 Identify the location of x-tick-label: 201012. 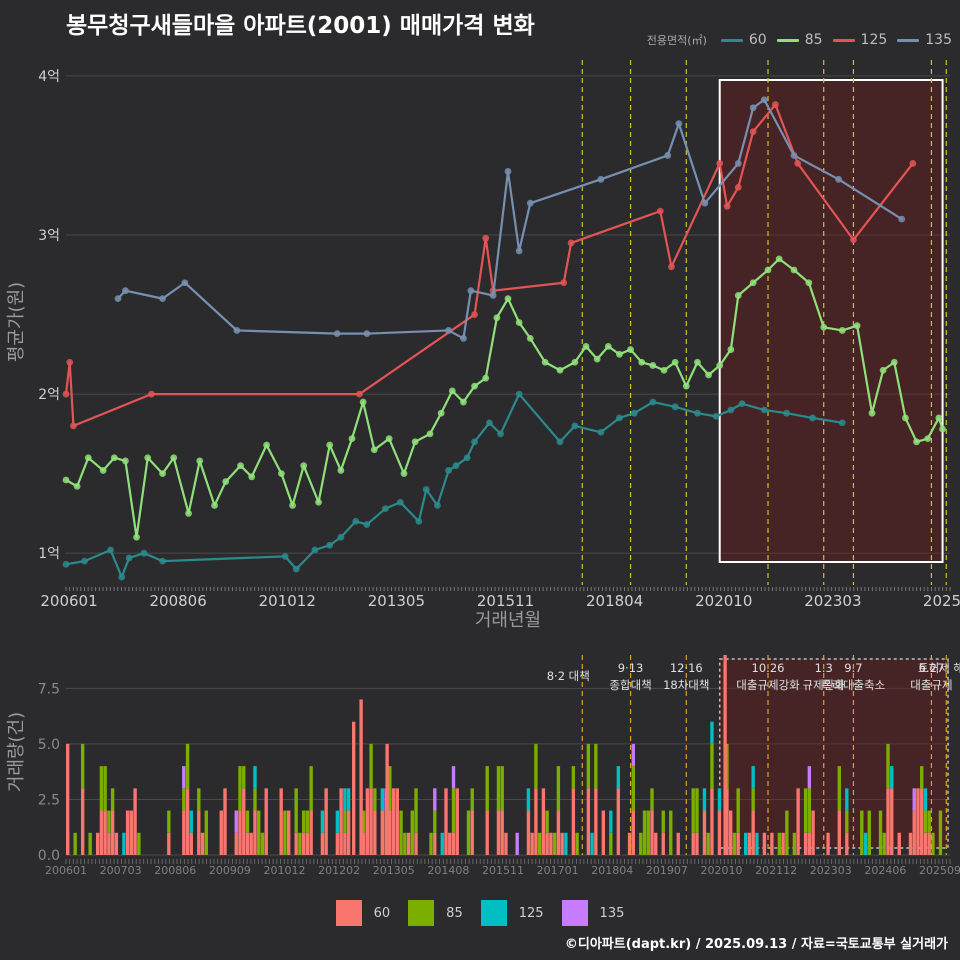
(287, 601).